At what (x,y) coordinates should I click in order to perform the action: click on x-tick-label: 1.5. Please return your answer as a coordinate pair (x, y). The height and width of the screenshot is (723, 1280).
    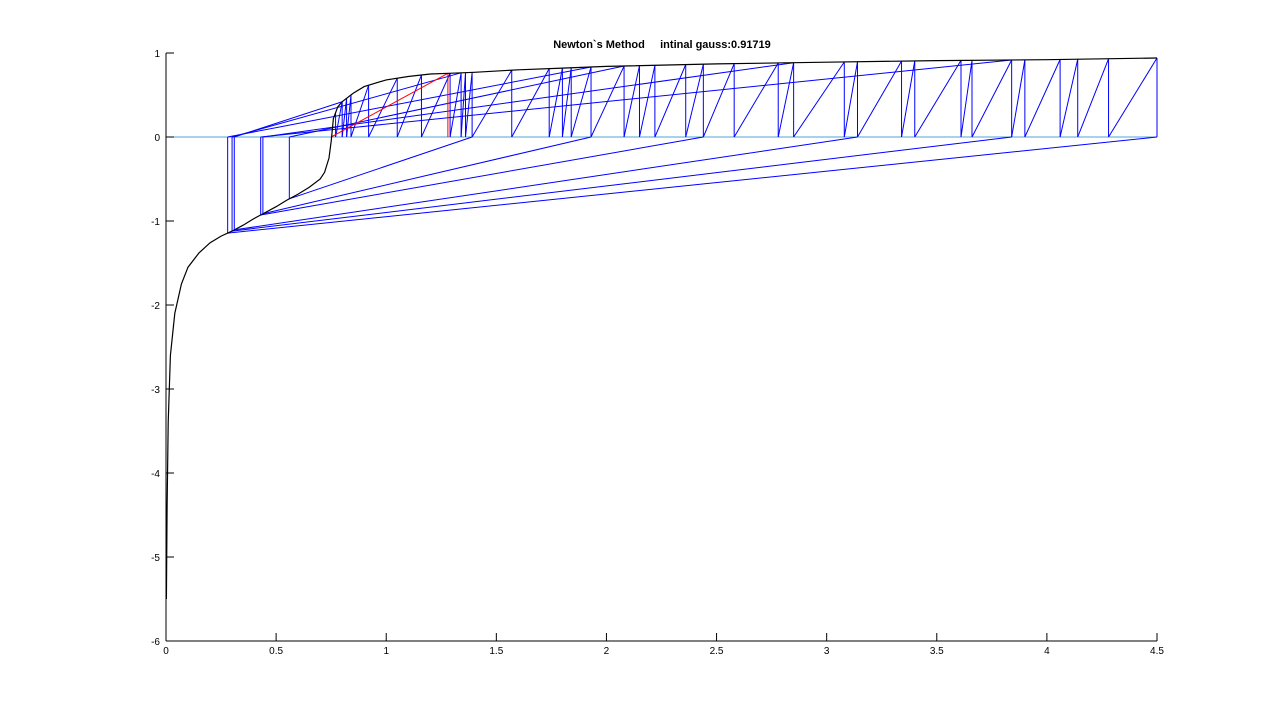
    Looking at the image, I should click on (496, 651).